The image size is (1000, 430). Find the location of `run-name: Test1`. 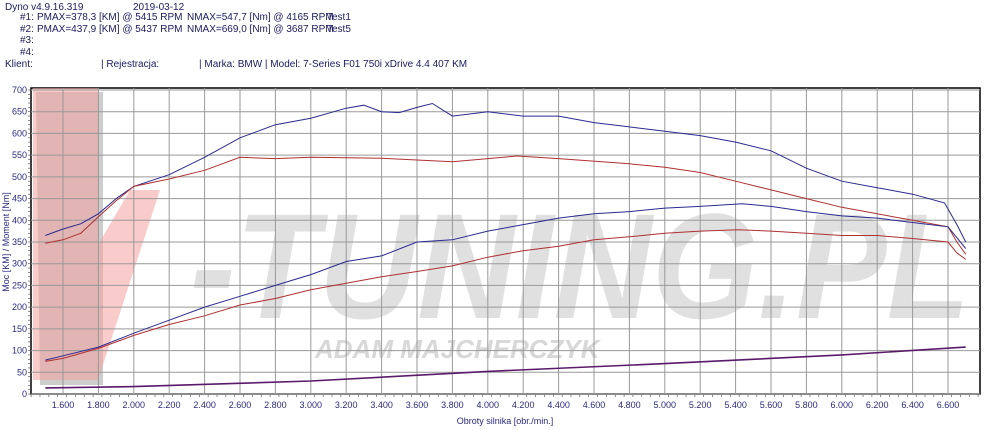

run-name: Test1 is located at coordinates (339, 17).